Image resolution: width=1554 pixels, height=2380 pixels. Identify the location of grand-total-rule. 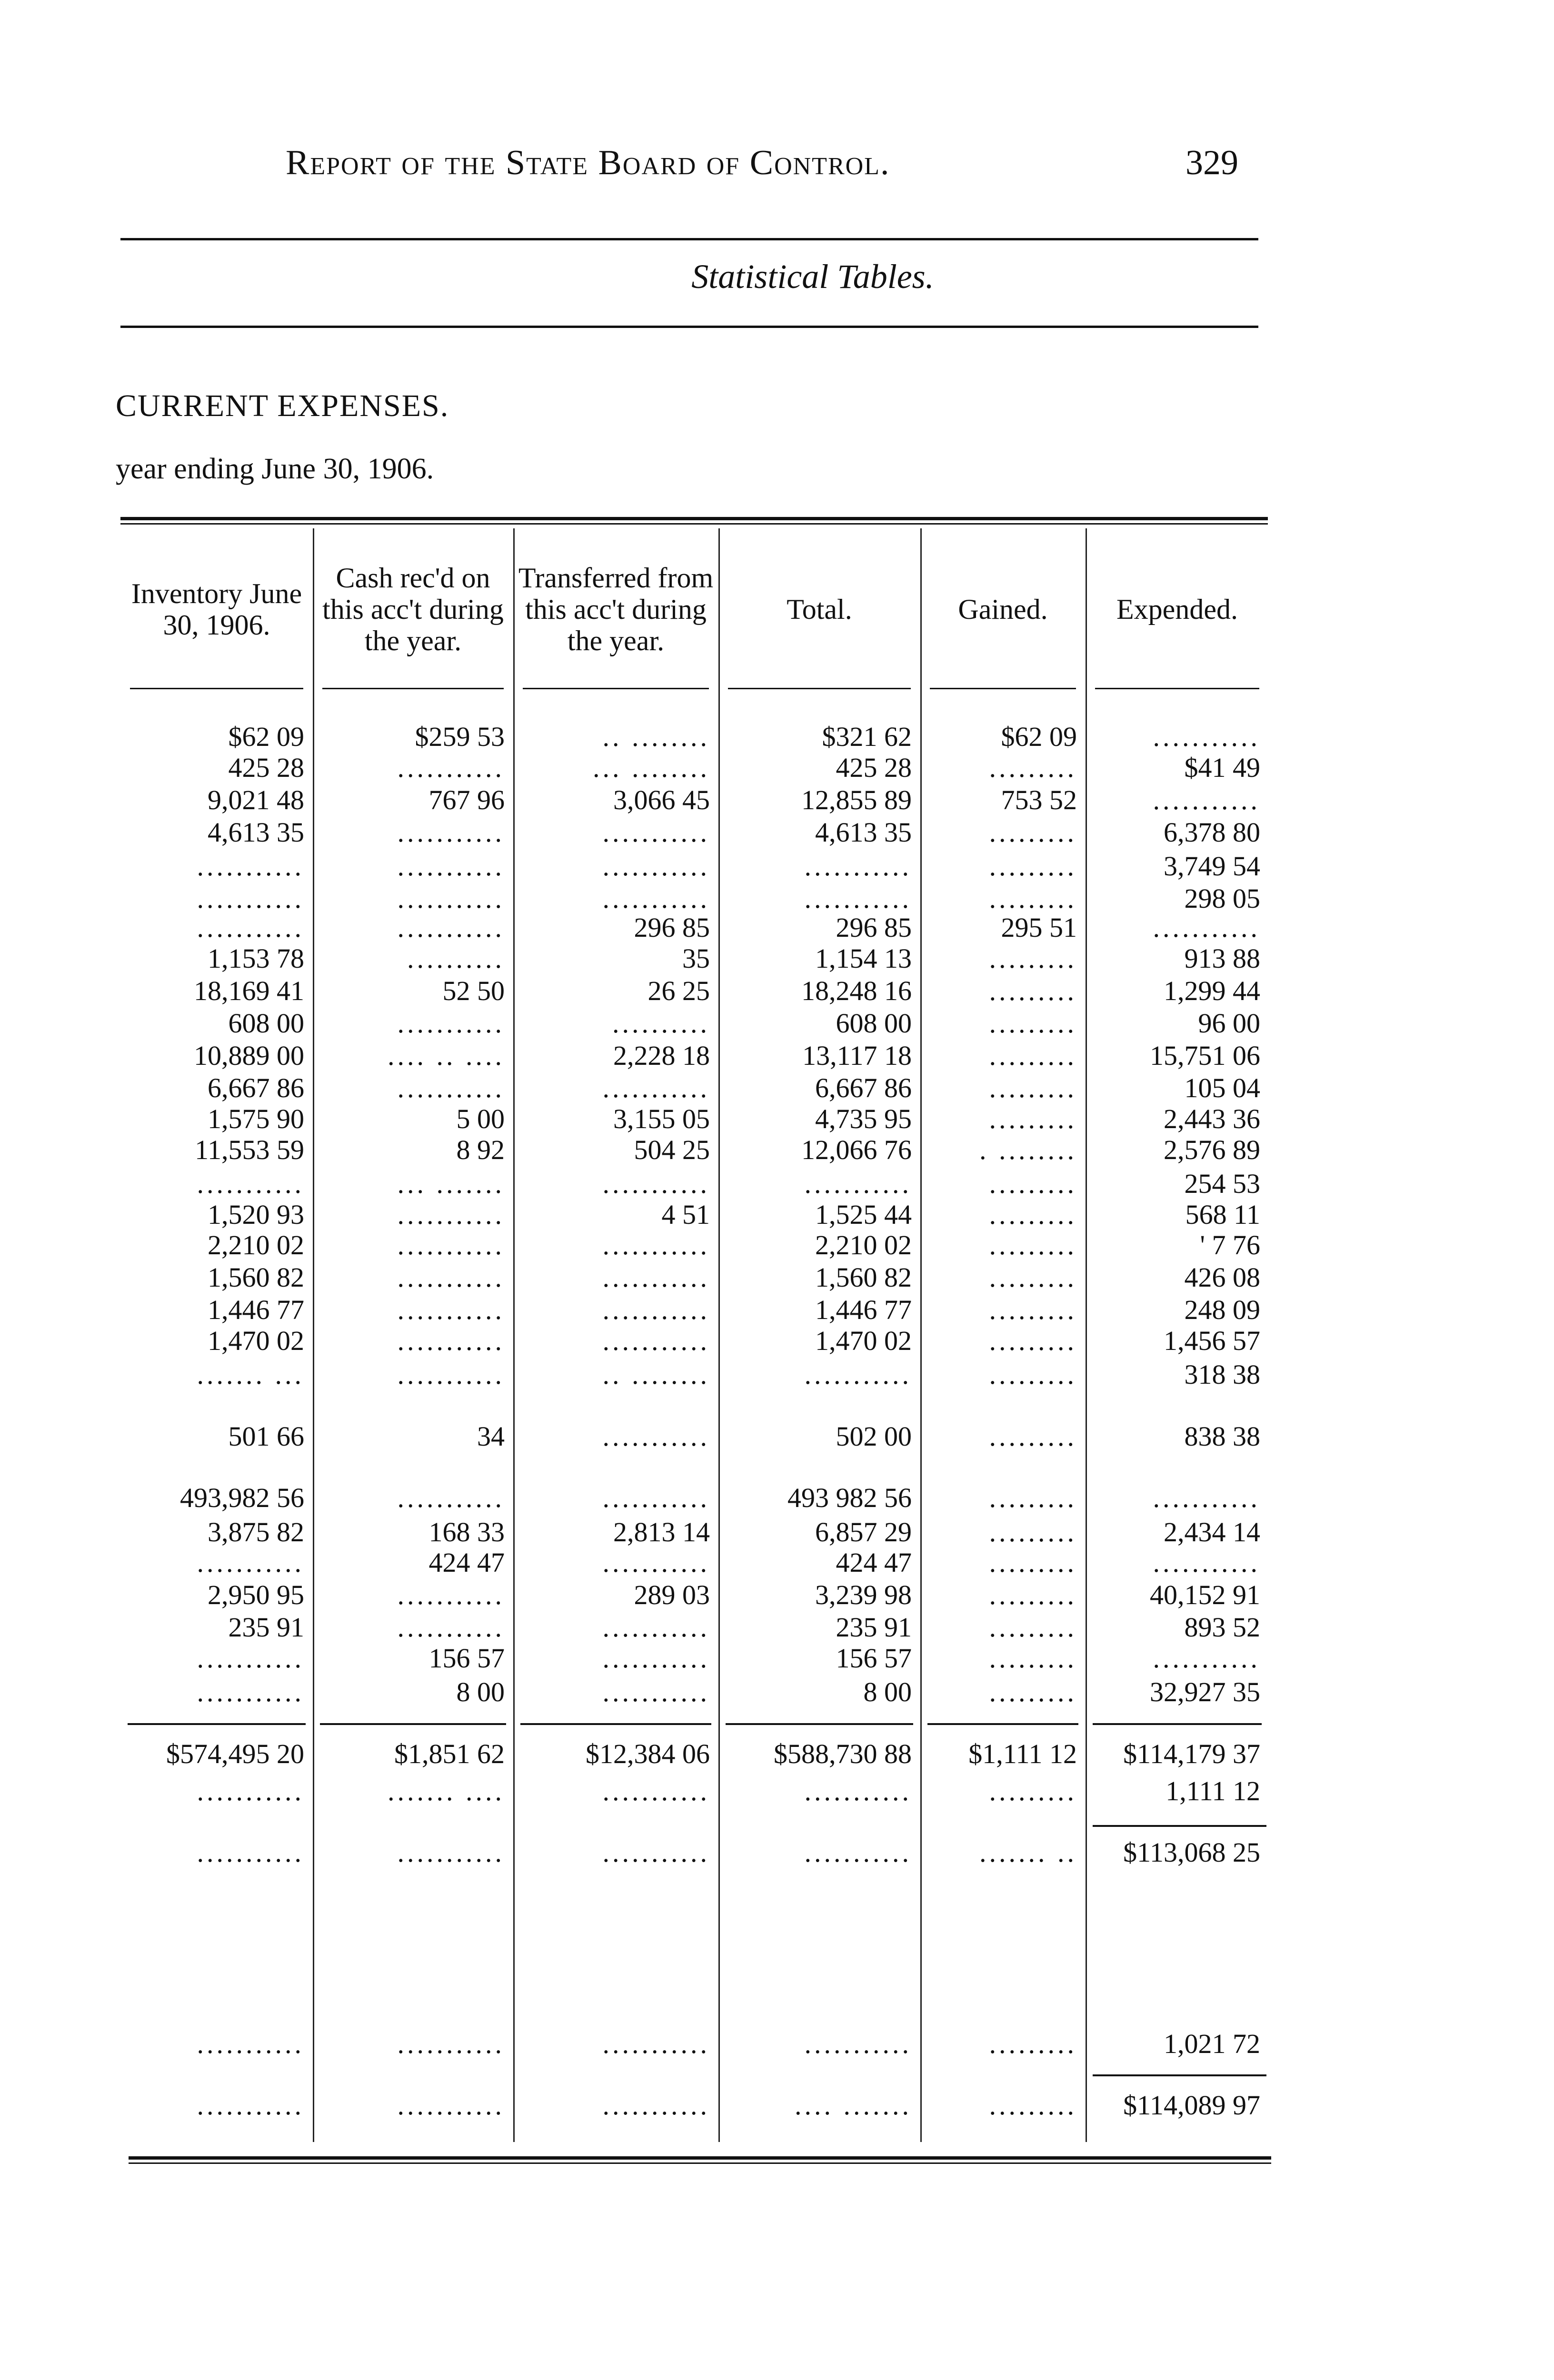
(1179, 2075).